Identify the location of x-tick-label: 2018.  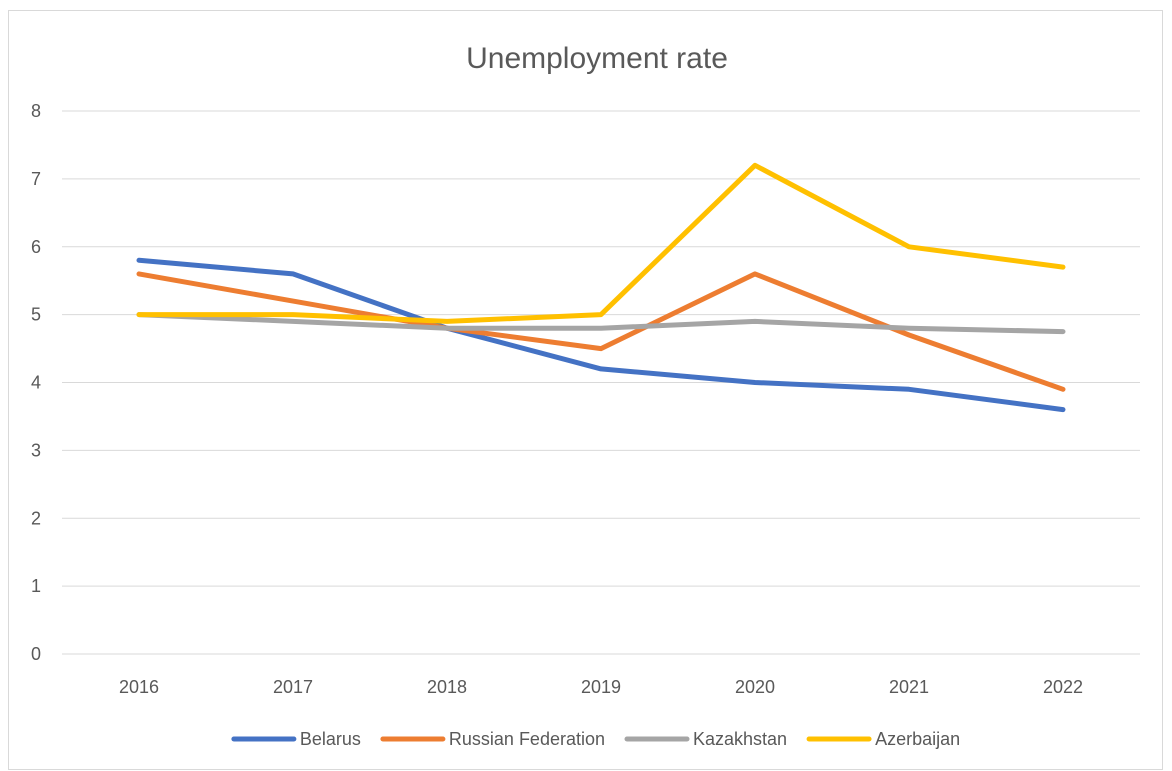
(447, 687).